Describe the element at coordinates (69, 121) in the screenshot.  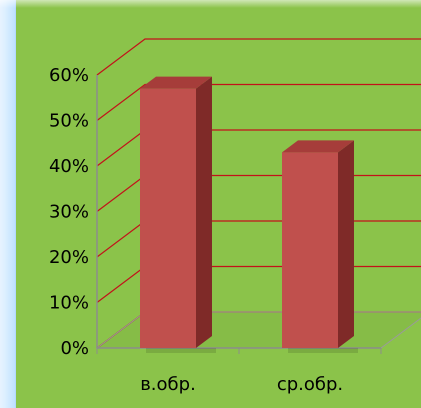
I see `y-tick-label: 50%` at that location.